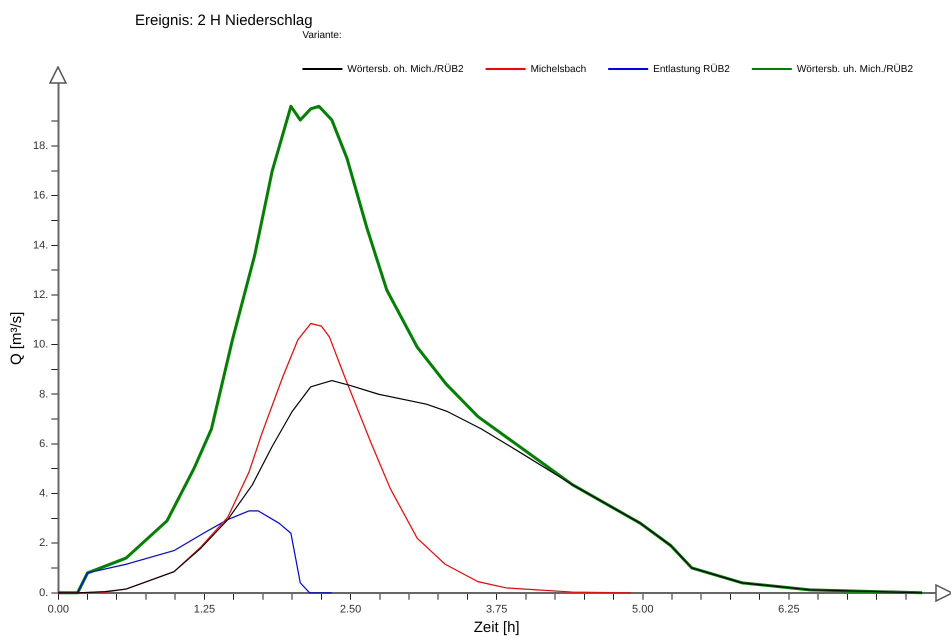 The width and height of the screenshot is (951, 641). Describe the element at coordinates (224, 20) in the screenshot. I see `chart-title: Ereignis: 2 H Niederschlag` at that location.